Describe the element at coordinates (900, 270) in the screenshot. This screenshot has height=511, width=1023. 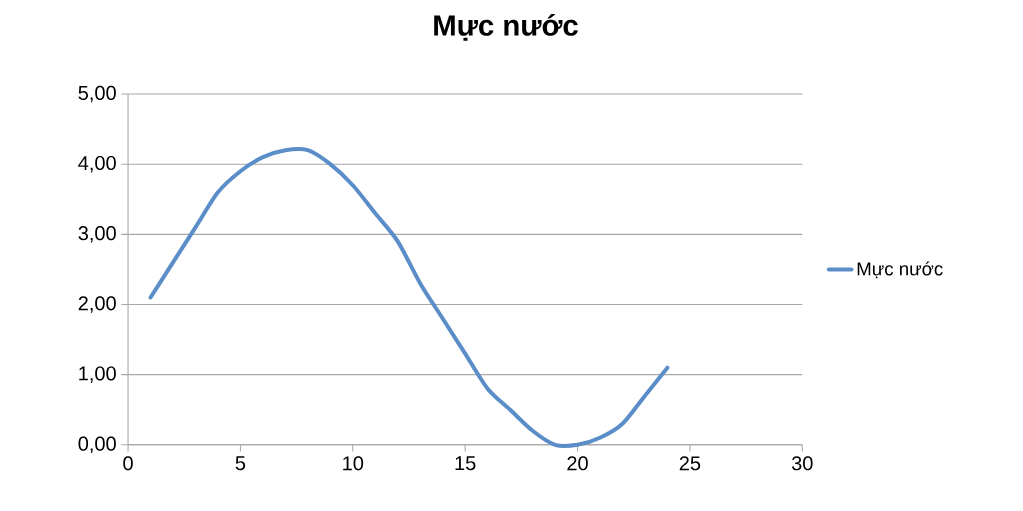
I see `legend-label: Mực nước` at that location.